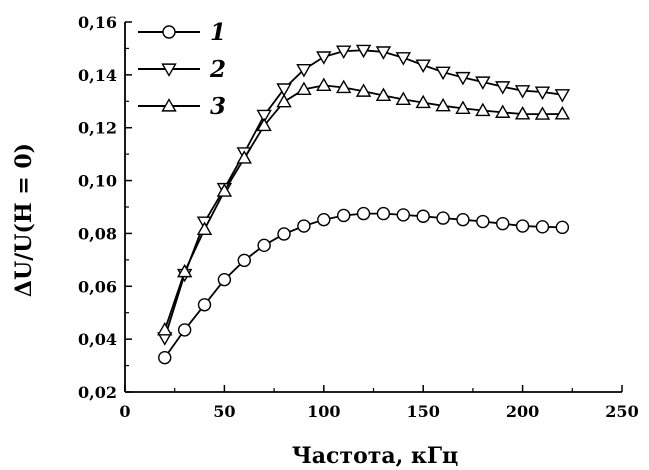 The height and width of the screenshot is (470, 649). I want to click on y-tick-label: 0,12, so click(97, 128).